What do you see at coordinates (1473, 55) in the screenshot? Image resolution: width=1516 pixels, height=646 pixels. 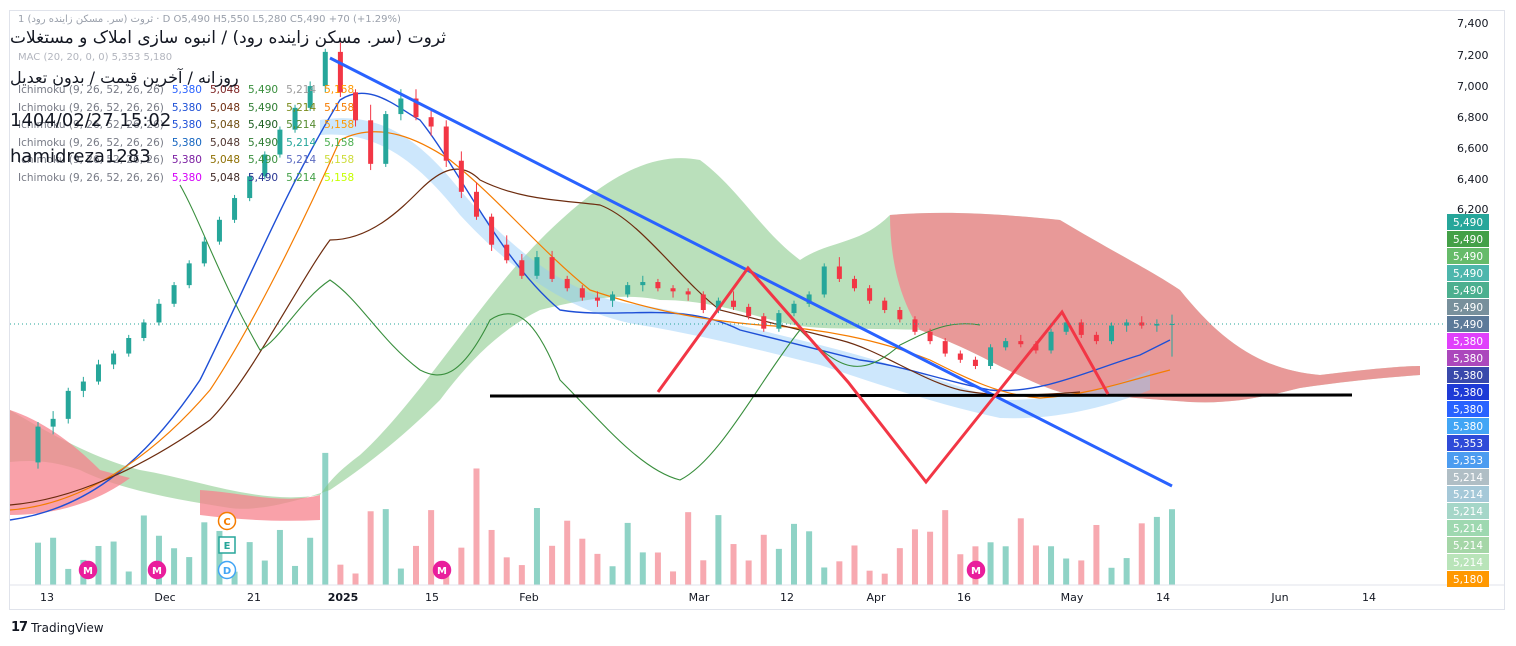 I see `price-tick: 7,200` at bounding box center [1473, 55].